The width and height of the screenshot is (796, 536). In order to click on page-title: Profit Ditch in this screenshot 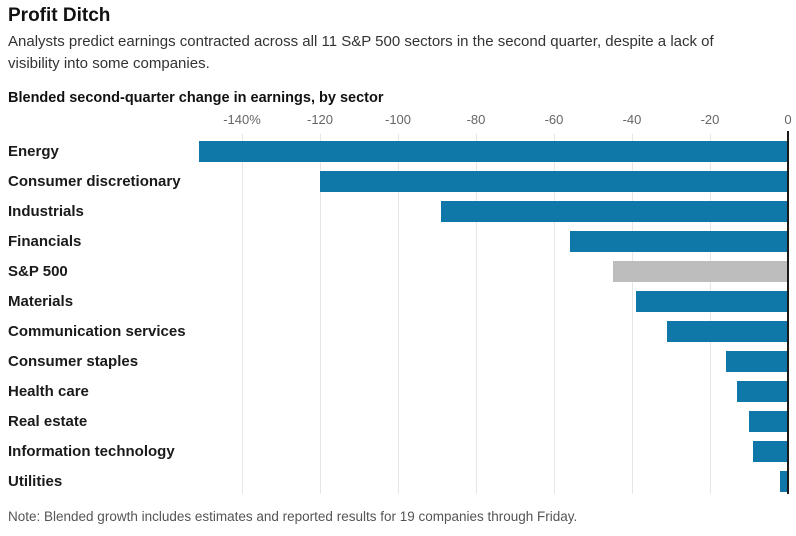, I will do `click(59, 15)`.